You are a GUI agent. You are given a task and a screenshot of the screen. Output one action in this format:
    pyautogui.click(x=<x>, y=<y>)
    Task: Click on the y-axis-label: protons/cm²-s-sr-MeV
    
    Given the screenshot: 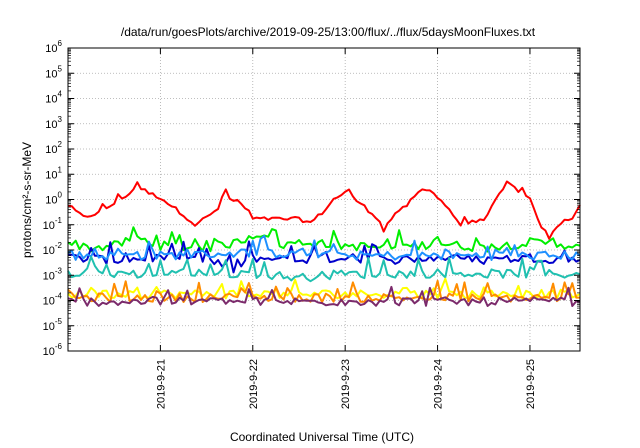 What is the action you would take?
    pyautogui.click(x=27, y=200)
    